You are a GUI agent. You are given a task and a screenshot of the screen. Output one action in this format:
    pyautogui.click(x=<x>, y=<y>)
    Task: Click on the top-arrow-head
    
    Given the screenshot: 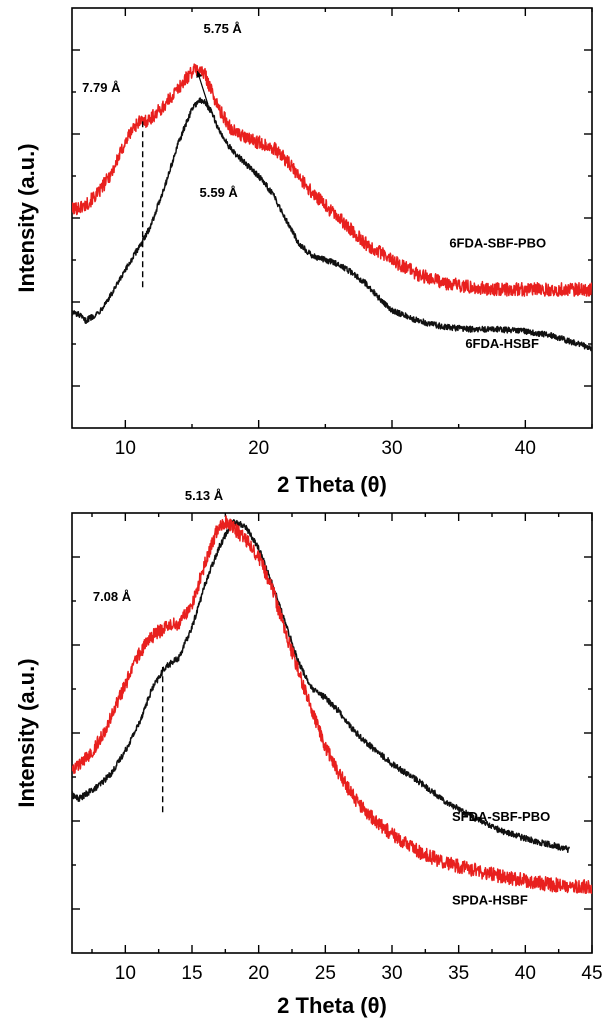 What is the action you would take?
    pyautogui.click(x=199, y=74)
    